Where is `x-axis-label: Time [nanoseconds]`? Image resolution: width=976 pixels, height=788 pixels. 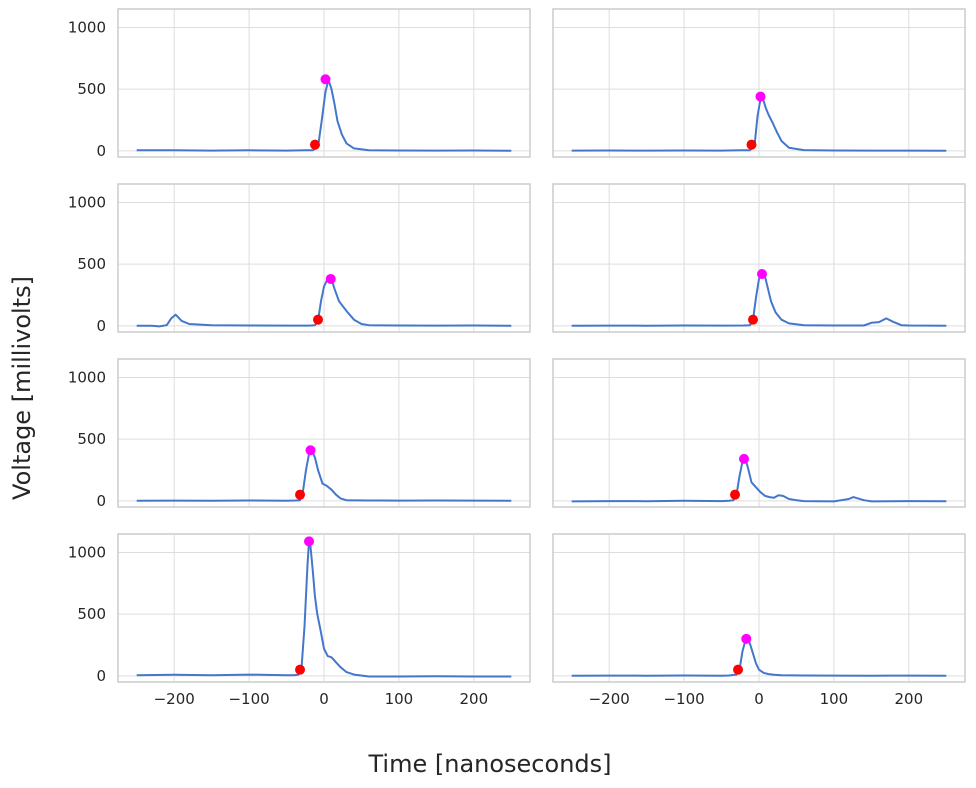 x-axis-label: Time [nanoseconds] is located at coordinates (490, 764).